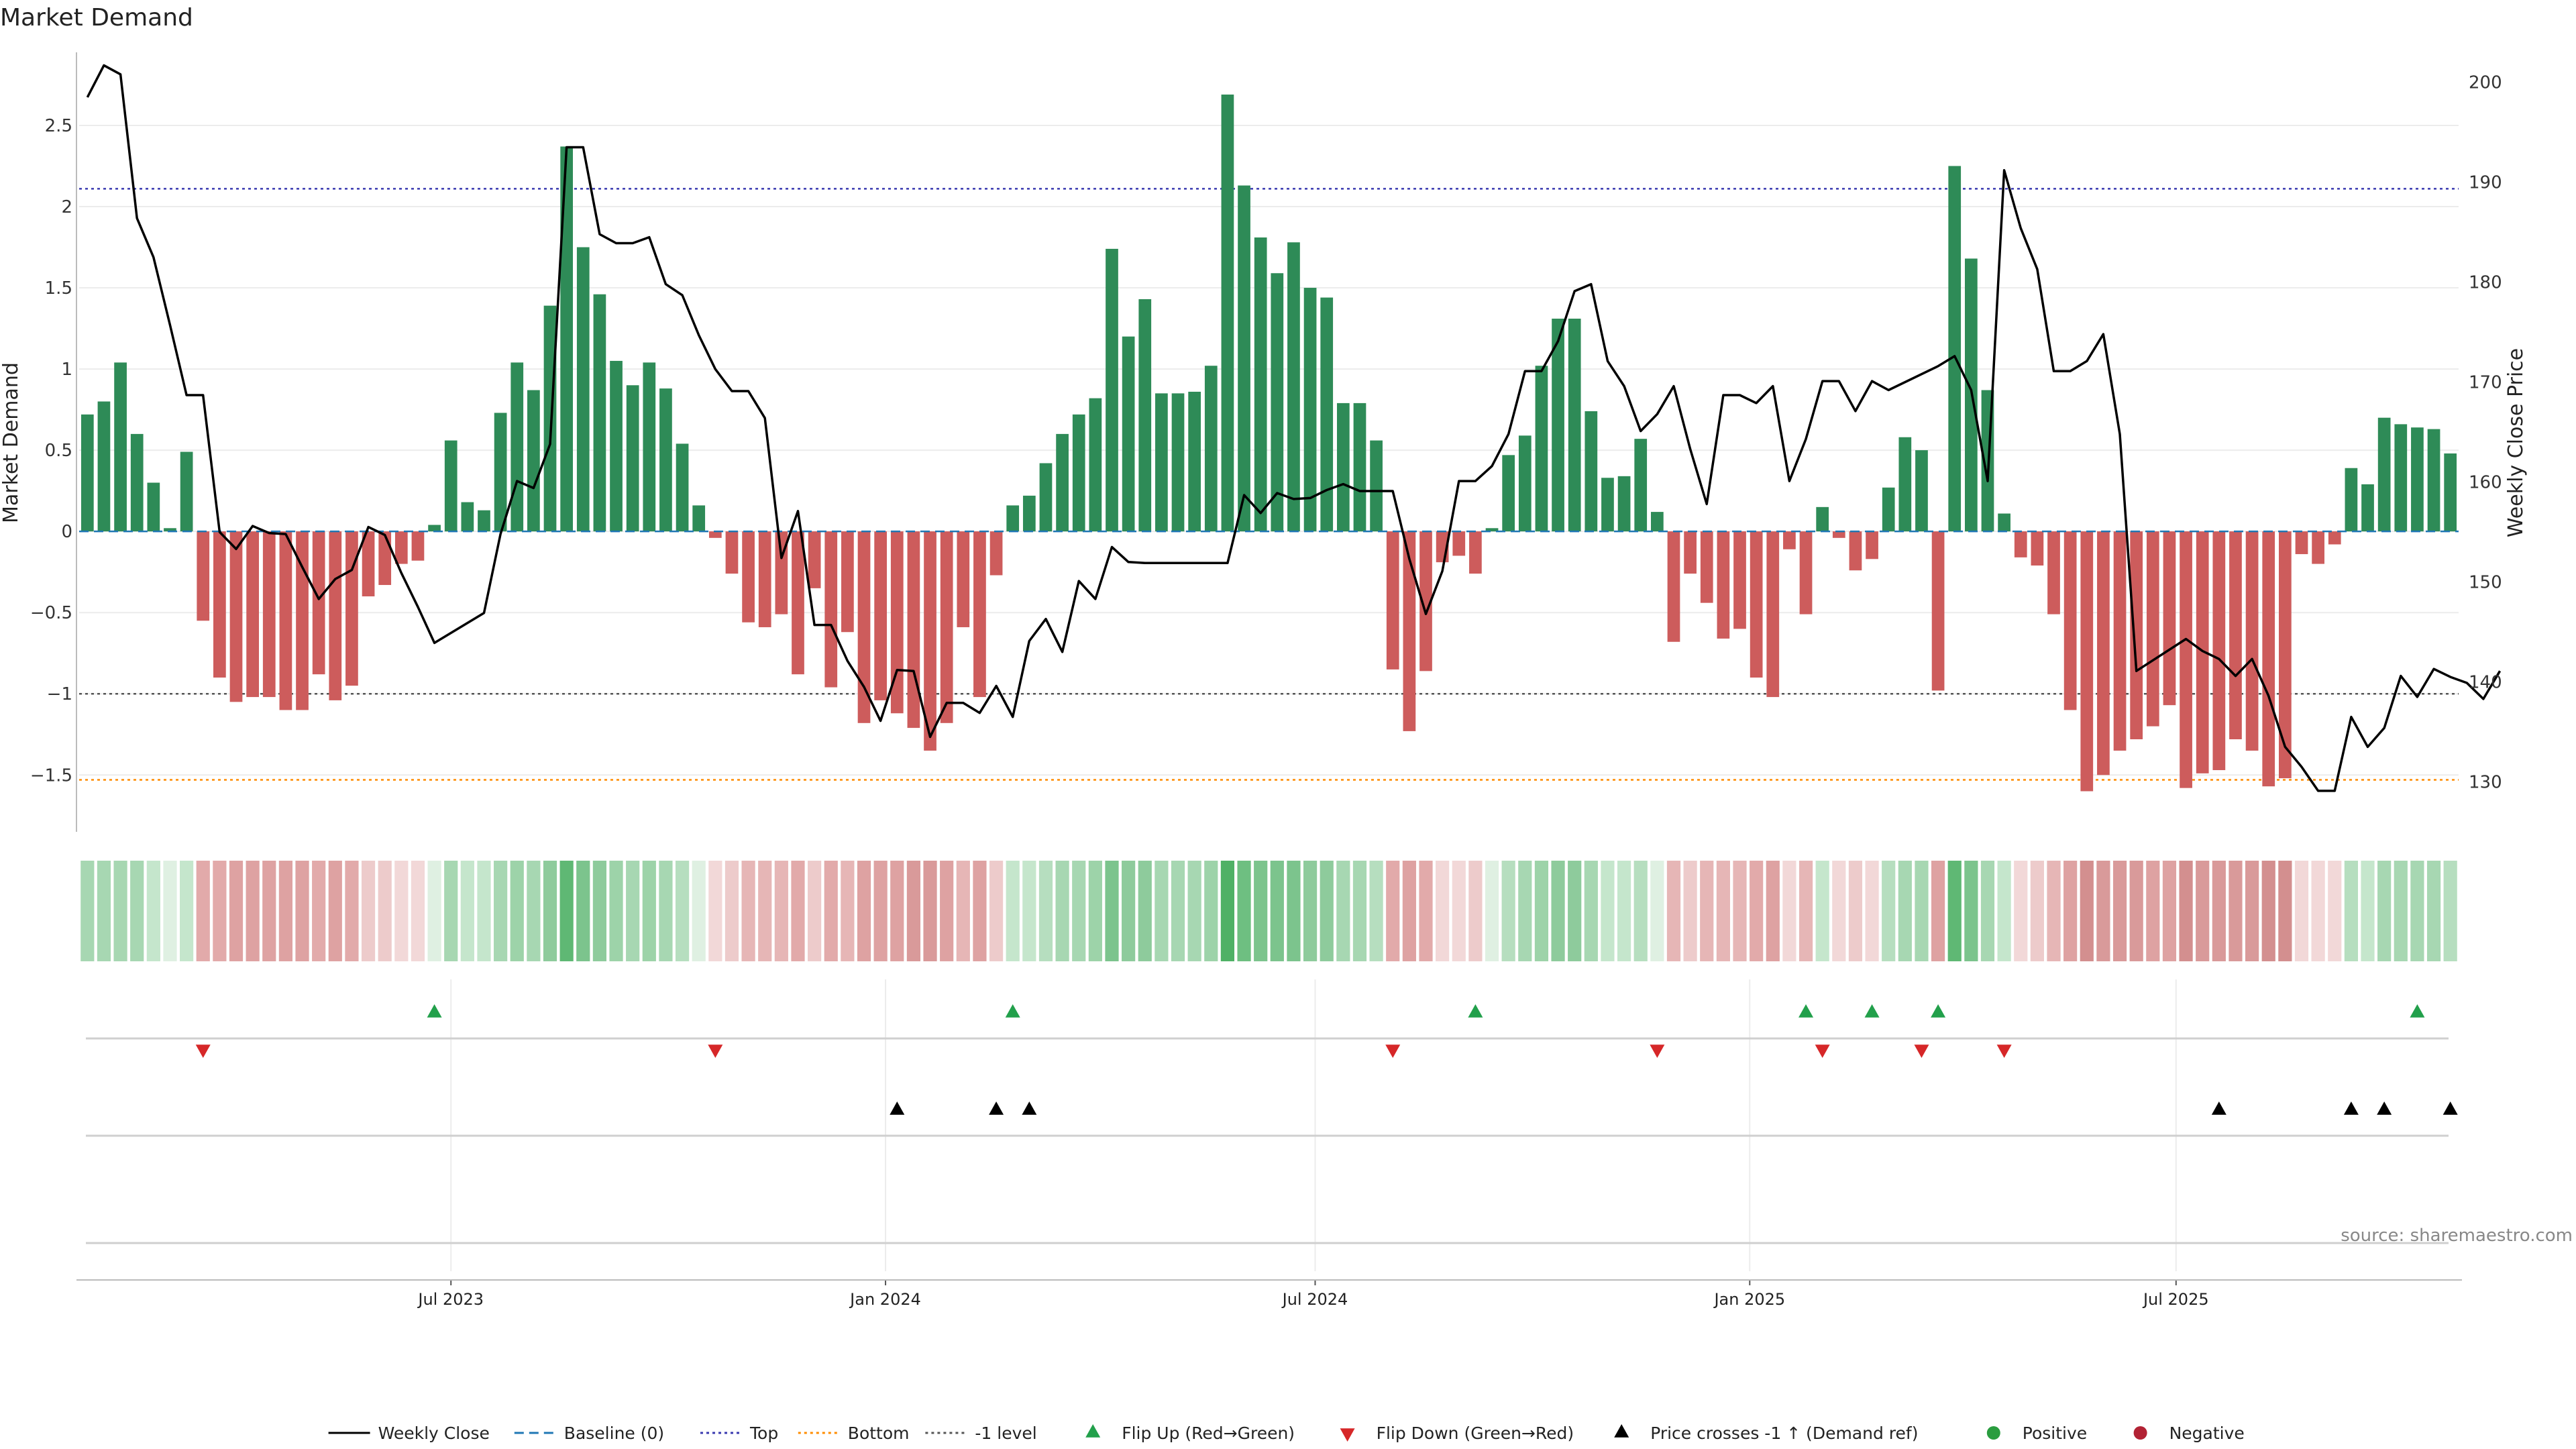 The width and height of the screenshot is (2576, 1449). Describe the element at coordinates (2457, 1236) in the screenshot. I see `source-note: source: sharemaestro.com` at that location.